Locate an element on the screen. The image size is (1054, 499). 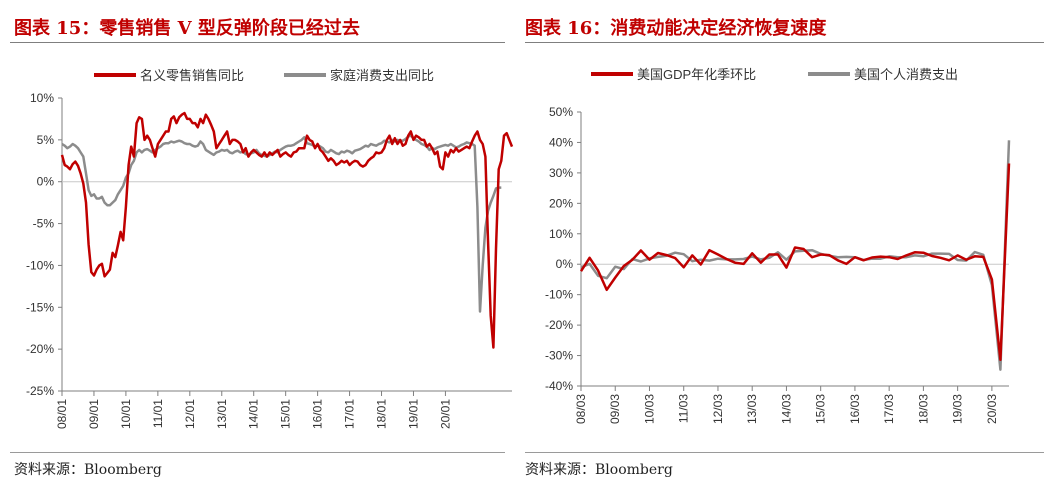
x-tick-label: 11/01 is located at coordinates (158, 413).